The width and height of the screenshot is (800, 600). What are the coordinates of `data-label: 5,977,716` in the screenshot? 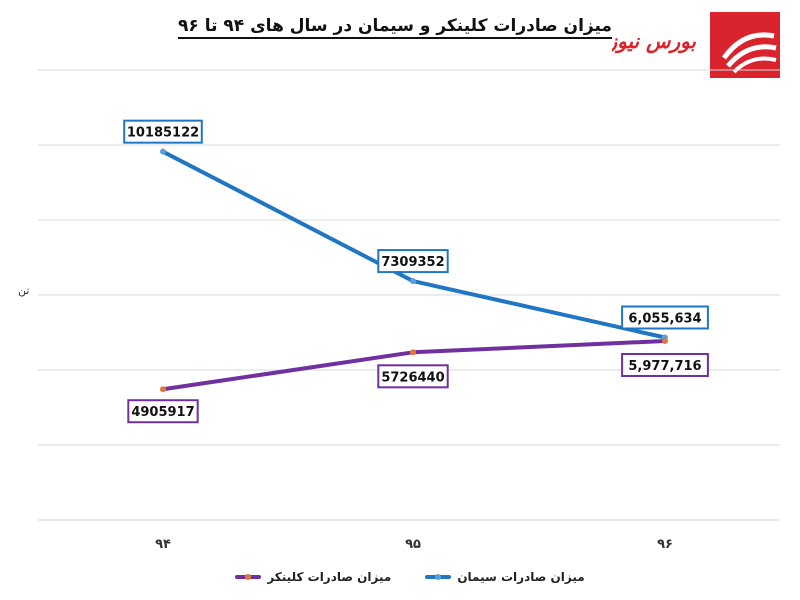 It's located at (664, 366).